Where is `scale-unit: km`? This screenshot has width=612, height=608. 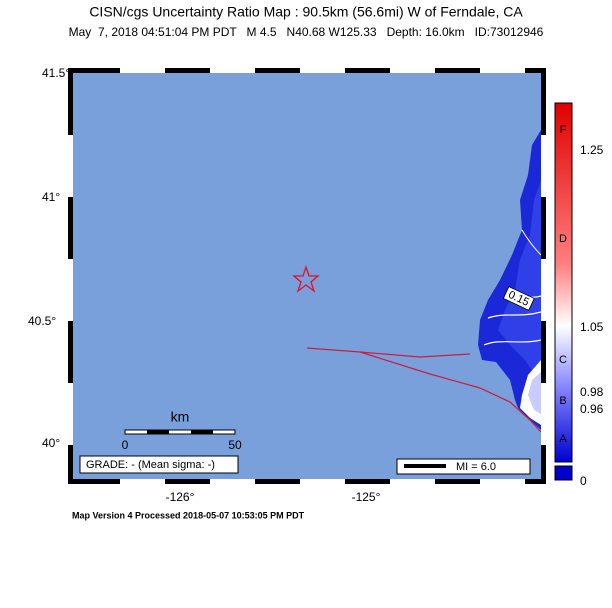
scale-unit: km is located at coordinates (180, 417).